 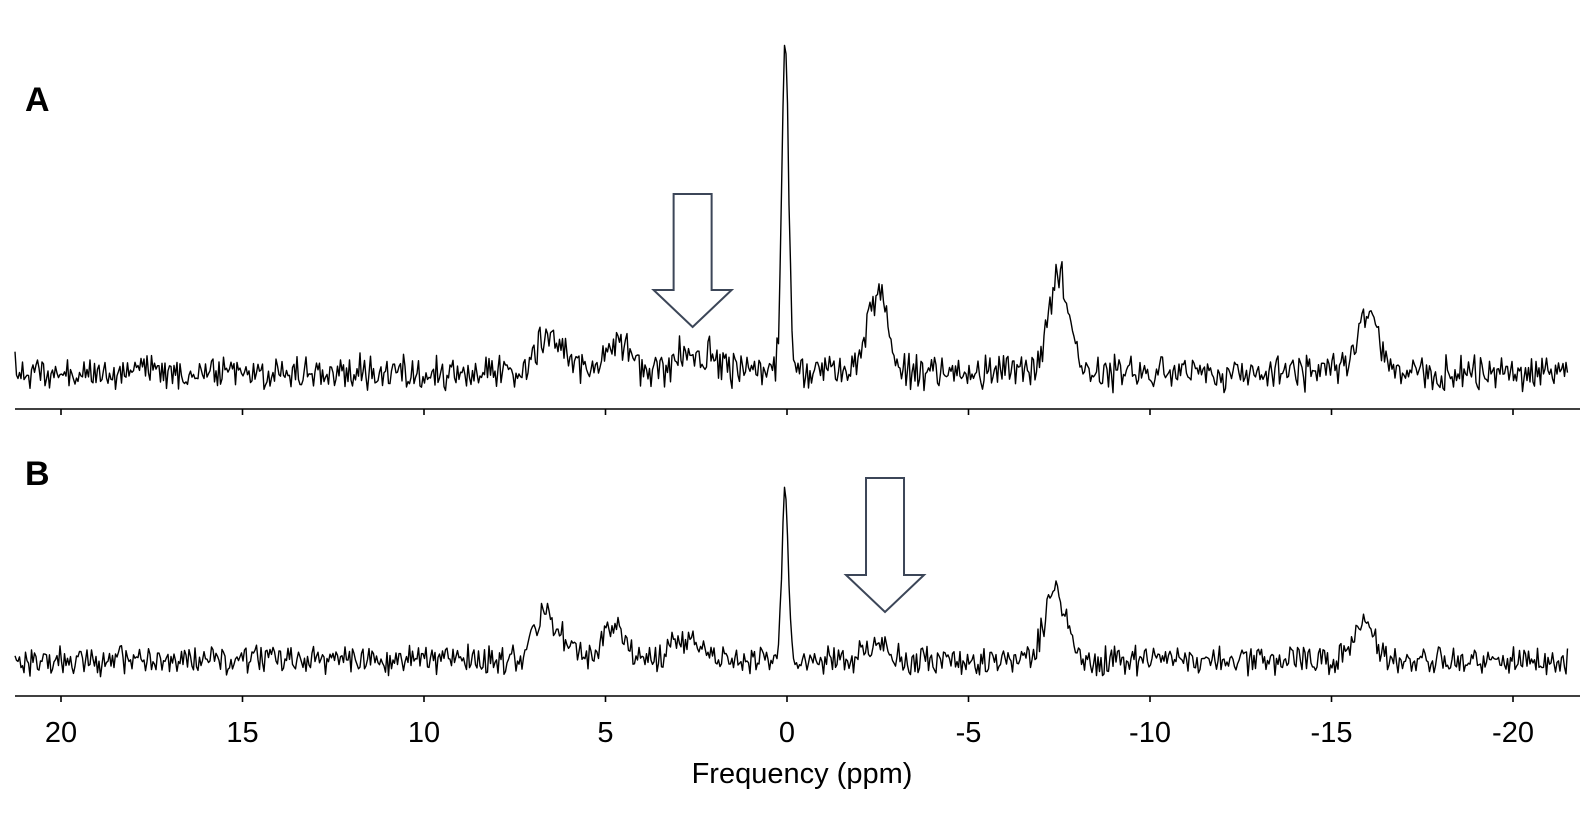 What do you see at coordinates (787, 412) in the screenshot?
I see `panel-a-ticks` at bounding box center [787, 412].